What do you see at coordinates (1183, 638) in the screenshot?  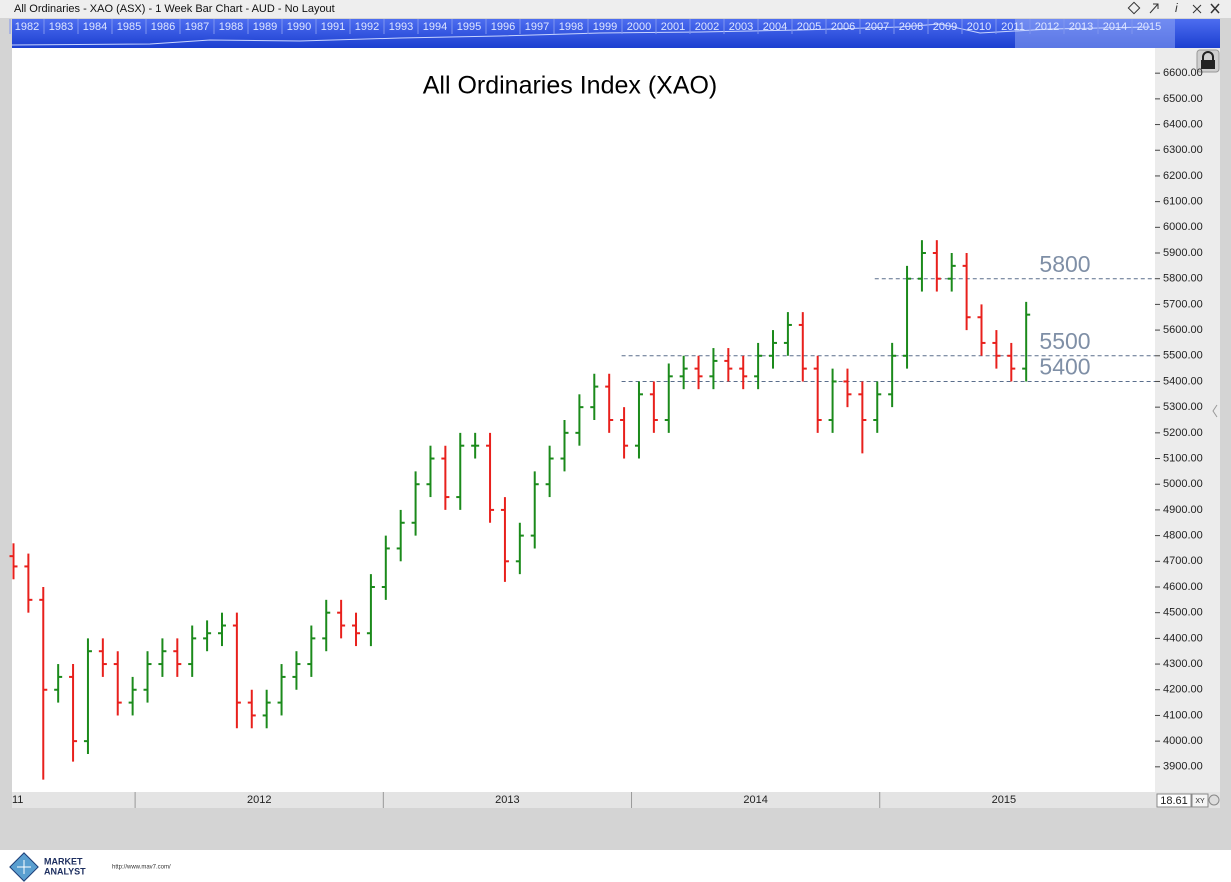 I see `y-tick-label: 4400.00` at bounding box center [1183, 638].